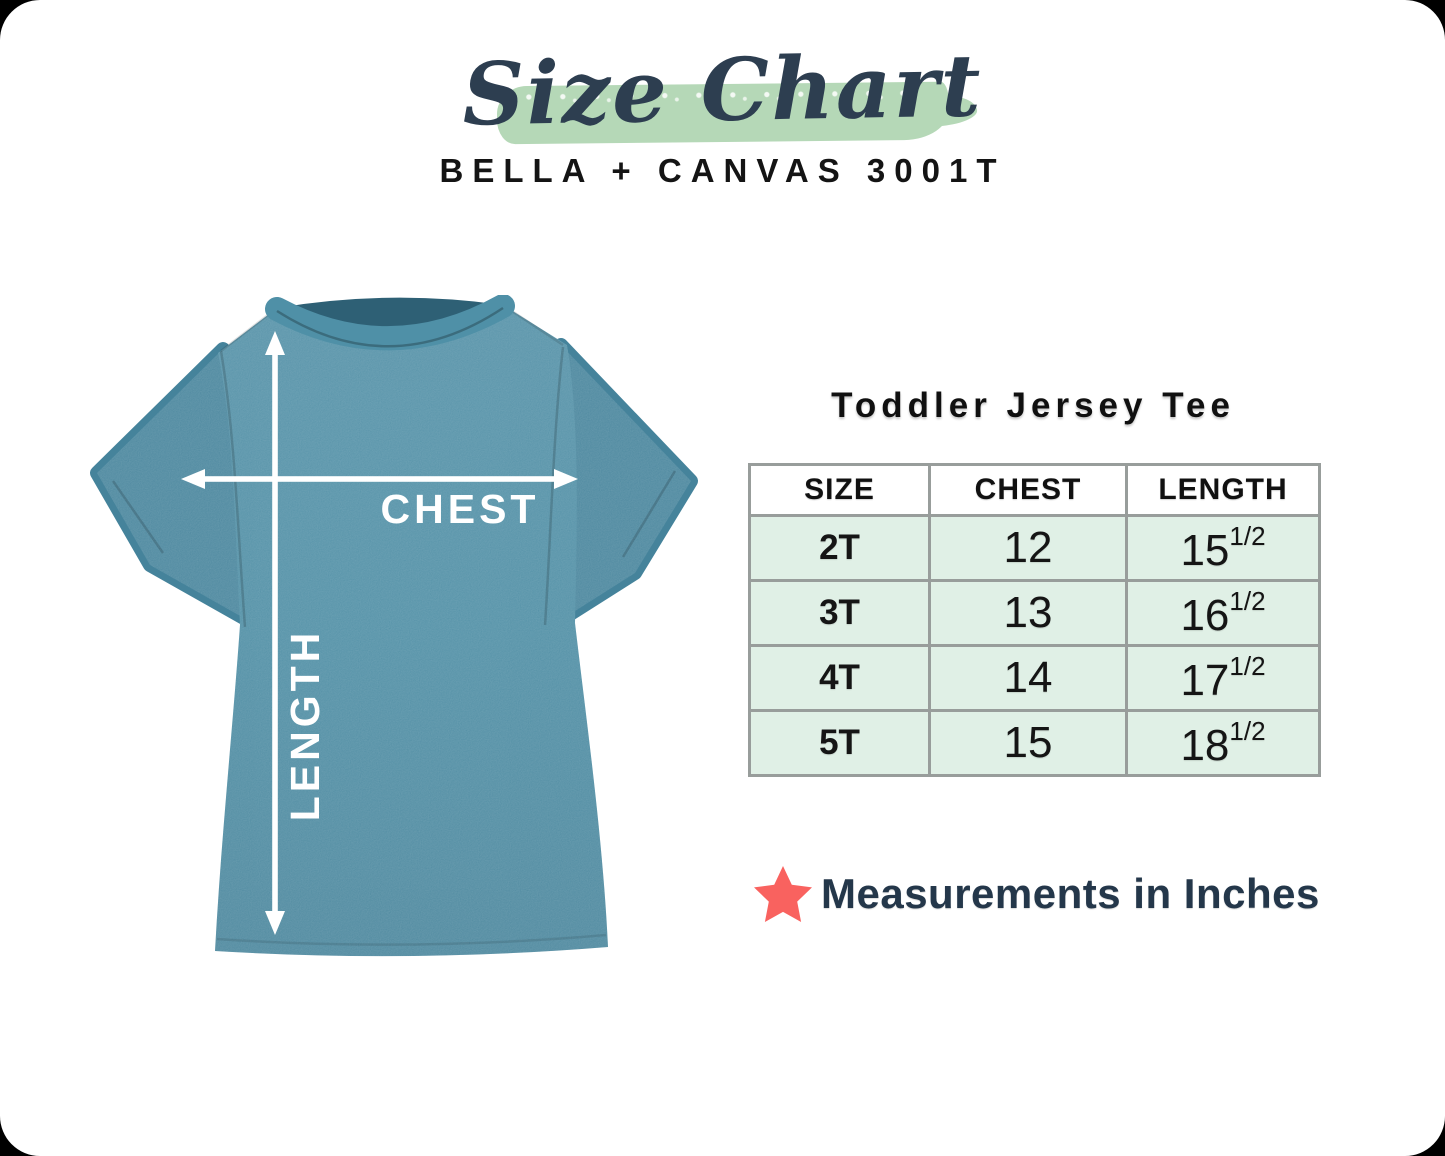 This screenshot has width=1445, height=1156. I want to click on length-whole: 16, so click(1205, 615).